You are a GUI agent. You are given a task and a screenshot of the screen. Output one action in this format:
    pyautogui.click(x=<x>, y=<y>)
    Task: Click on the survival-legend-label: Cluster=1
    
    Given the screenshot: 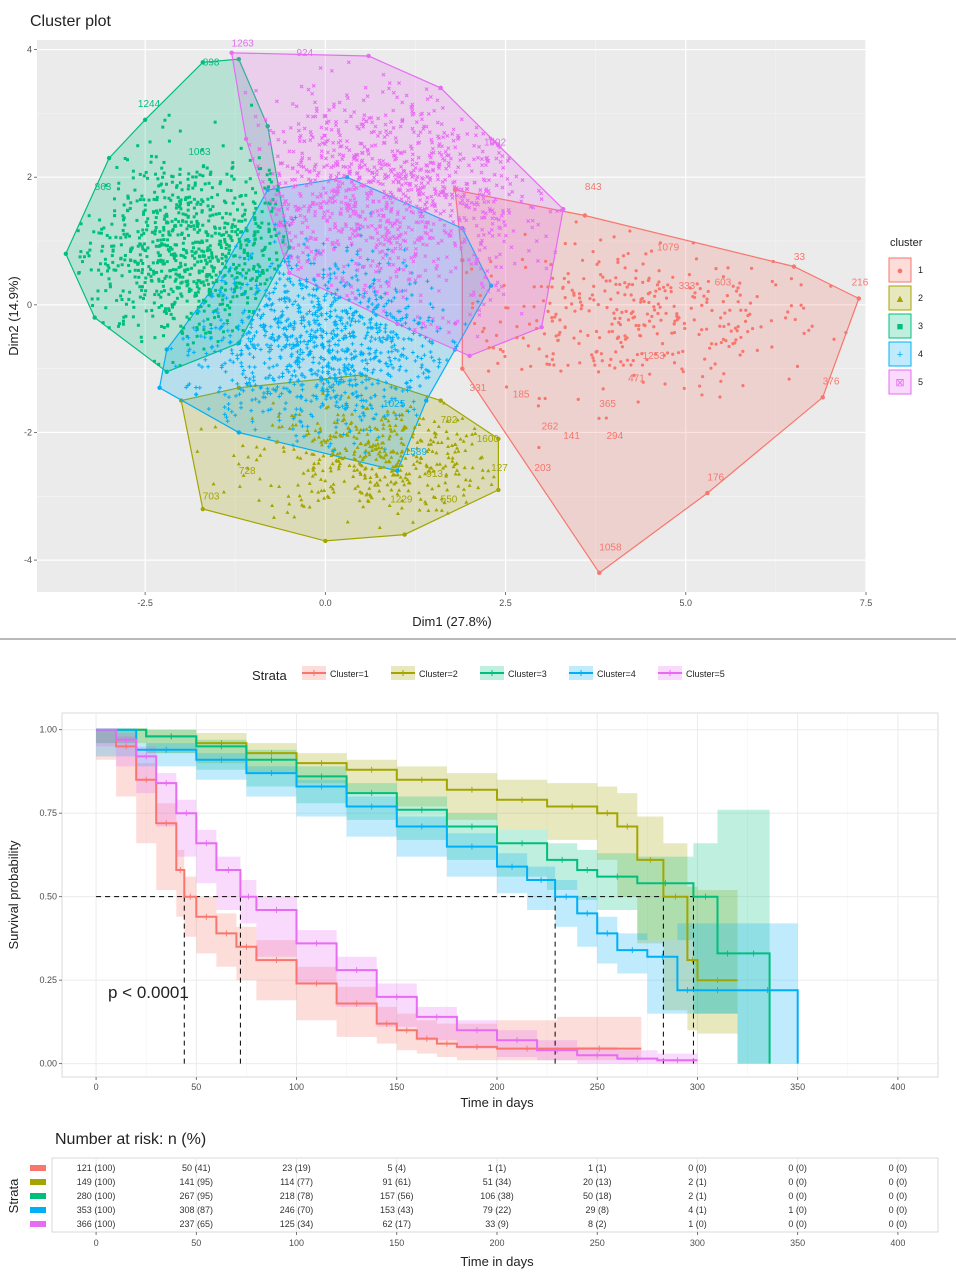 What is the action you would take?
    pyautogui.click(x=349, y=674)
    